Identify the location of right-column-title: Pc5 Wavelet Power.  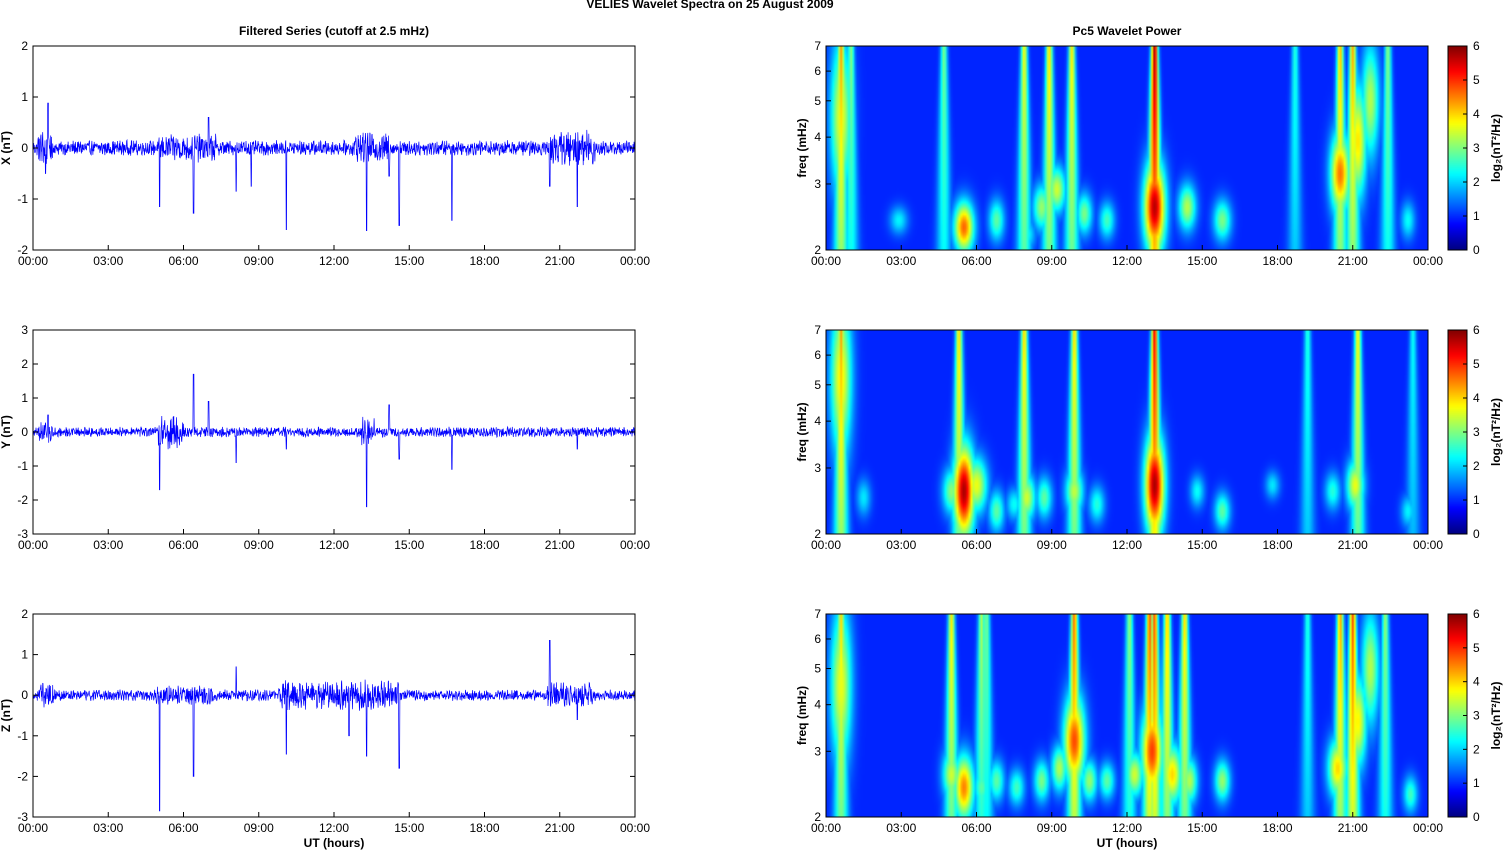
(1127, 31).